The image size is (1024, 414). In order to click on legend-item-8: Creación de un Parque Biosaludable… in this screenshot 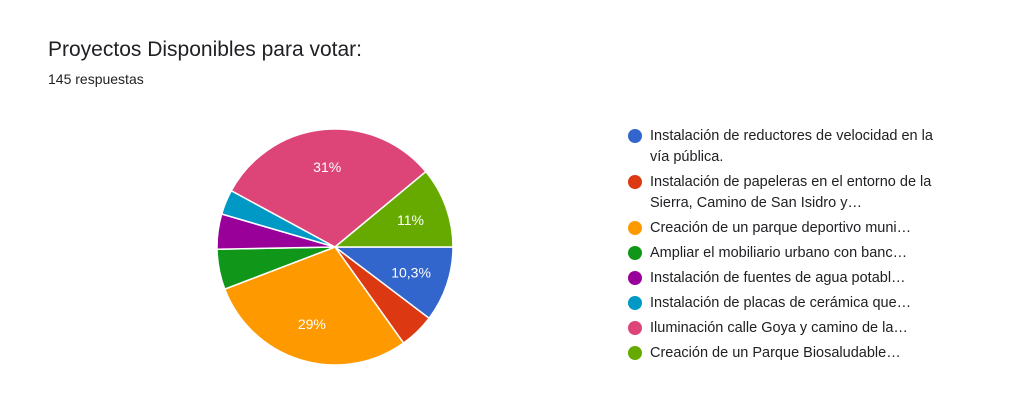, I will do `click(793, 353)`.